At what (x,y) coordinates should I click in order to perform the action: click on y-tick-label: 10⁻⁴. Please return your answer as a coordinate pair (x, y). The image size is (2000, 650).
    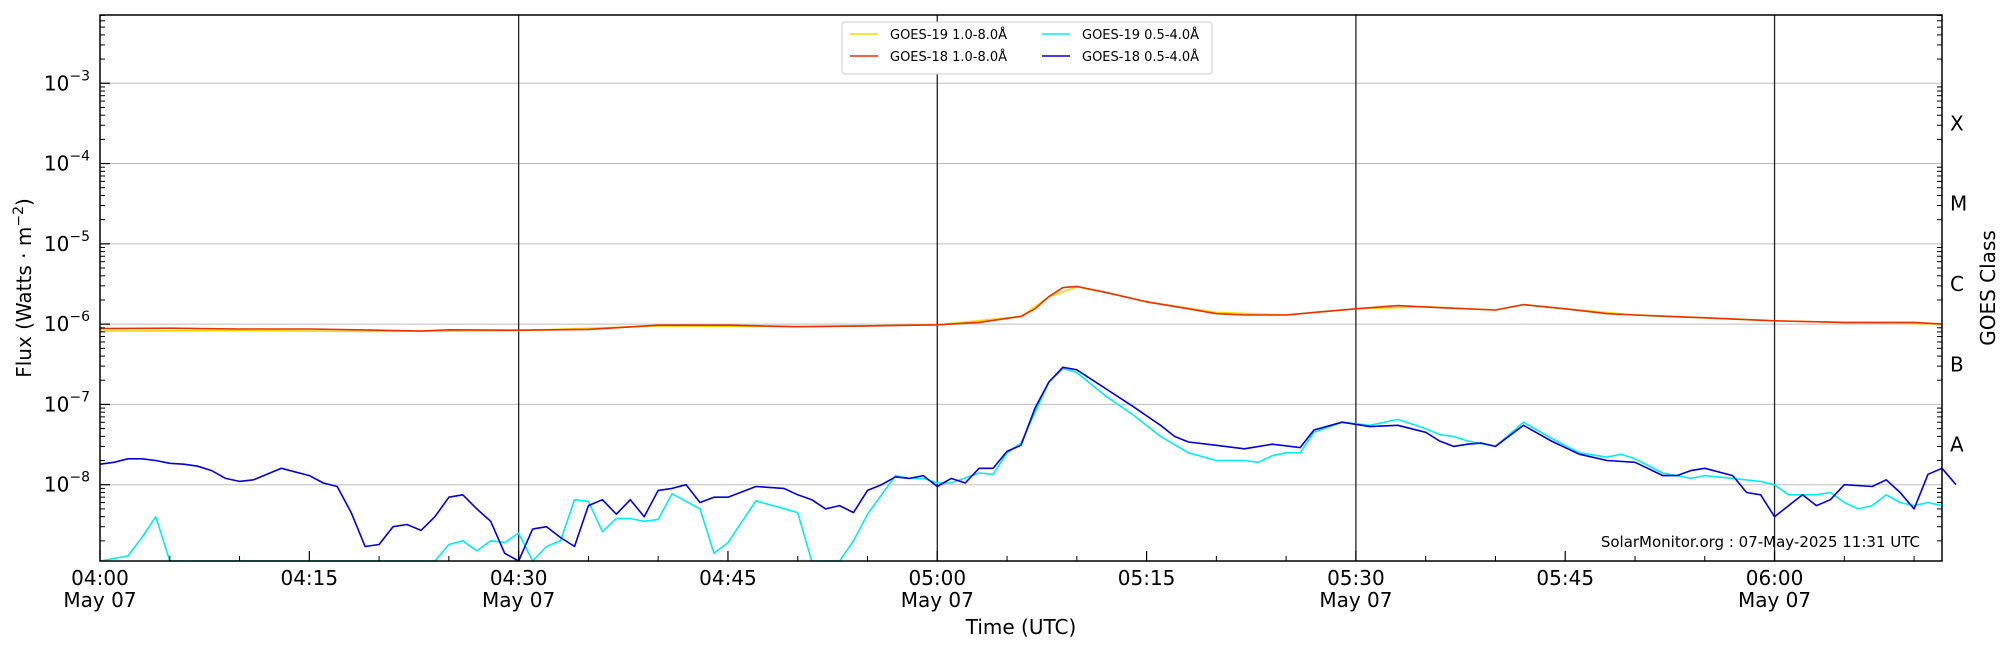
    Looking at the image, I should click on (67, 162).